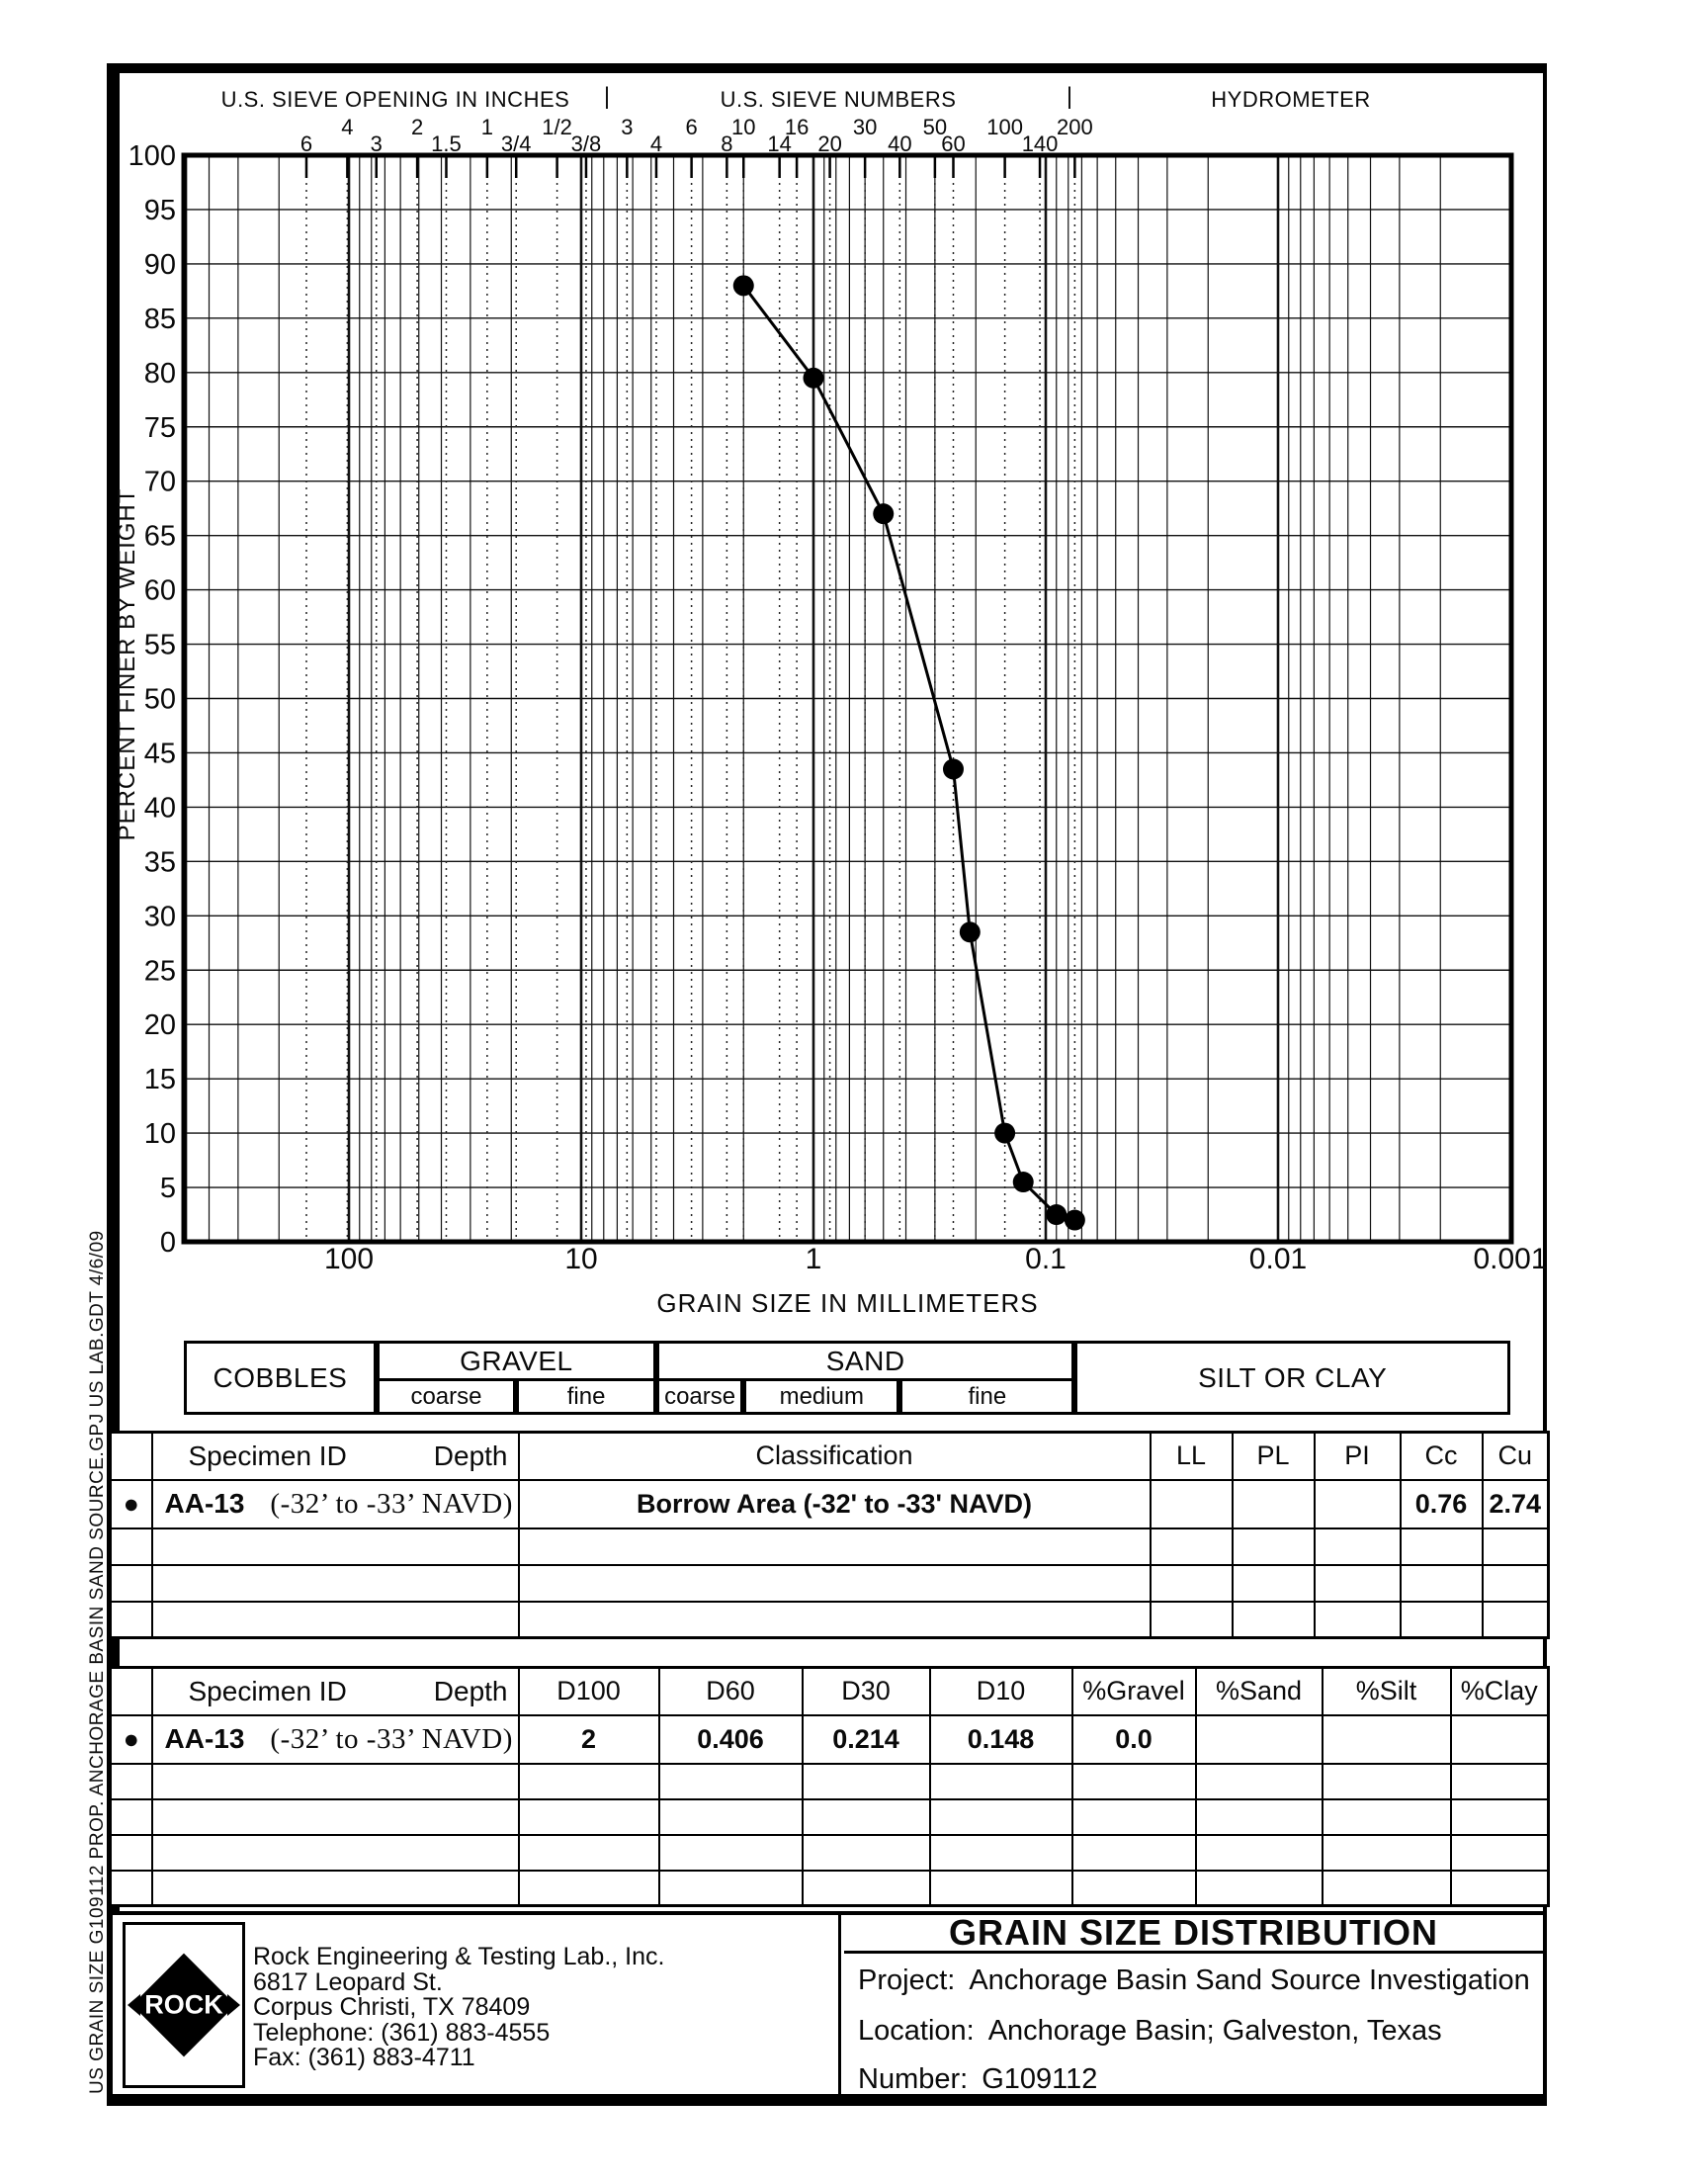  What do you see at coordinates (1215, 2031) in the screenshot?
I see `location-value: Anchorage Basin; Galveston, Texas` at bounding box center [1215, 2031].